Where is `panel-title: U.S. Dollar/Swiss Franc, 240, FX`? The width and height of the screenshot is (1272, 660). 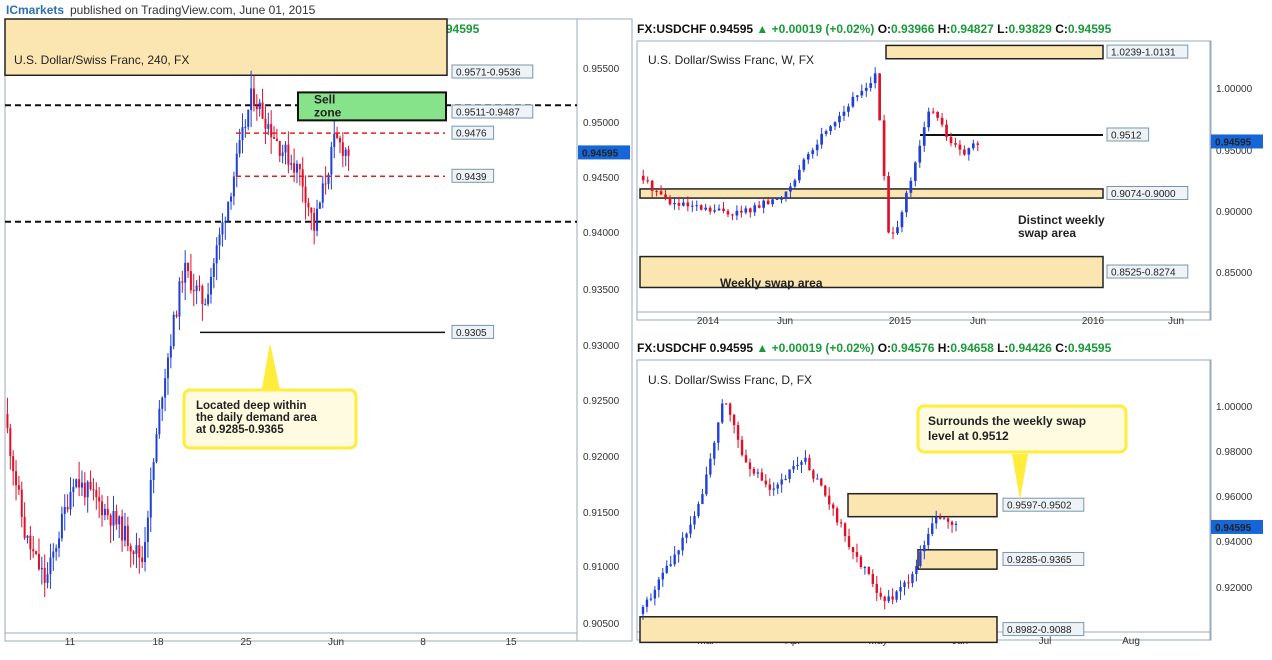
panel-title: U.S. Dollar/Swiss Franc, 240, FX is located at coordinates (101, 60).